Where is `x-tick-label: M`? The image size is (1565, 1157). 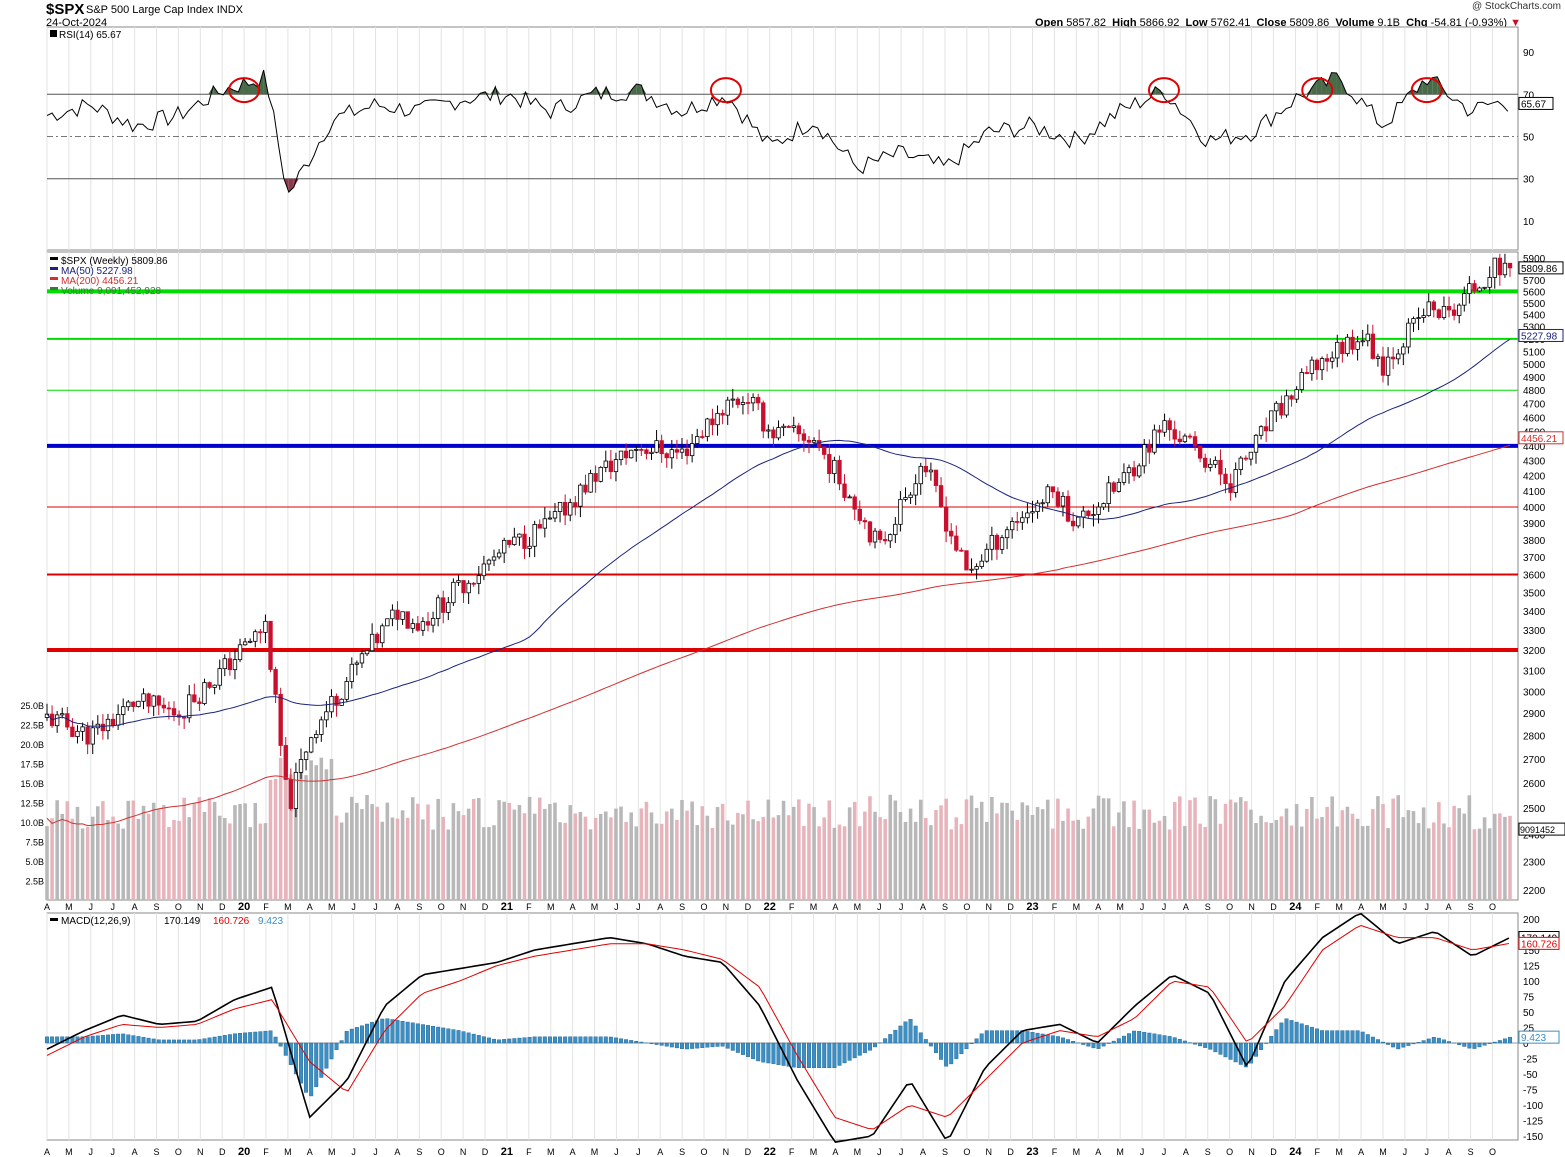 x-tick-label: M is located at coordinates (551, 1152).